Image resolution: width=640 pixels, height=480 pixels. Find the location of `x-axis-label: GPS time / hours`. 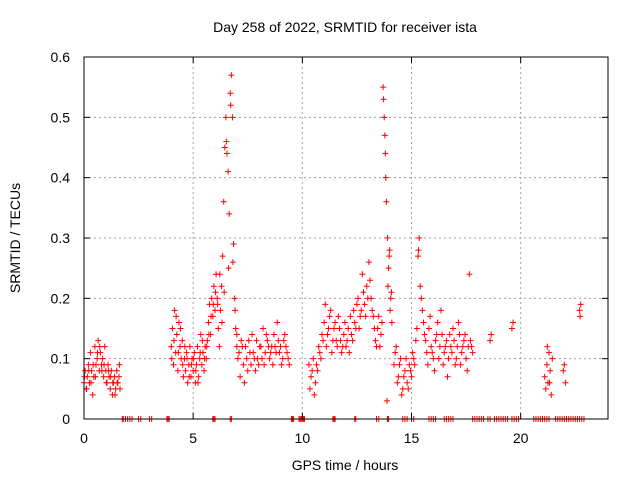

x-axis-label: GPS time / hours is located at coordinates (345, 465).